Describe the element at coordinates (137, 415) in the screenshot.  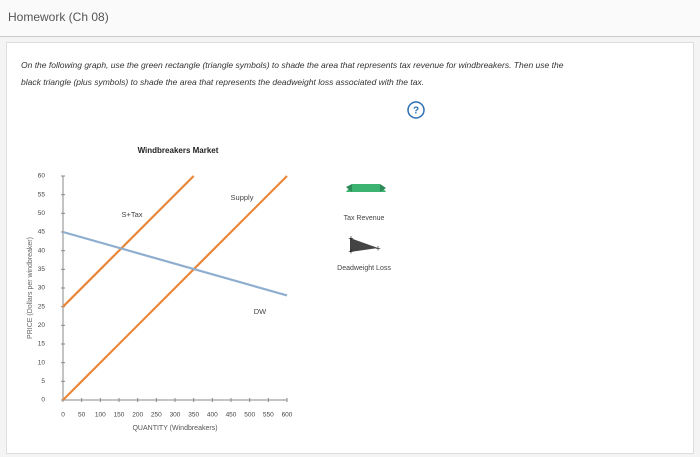
I see `x-tick-label: 200` at that location.